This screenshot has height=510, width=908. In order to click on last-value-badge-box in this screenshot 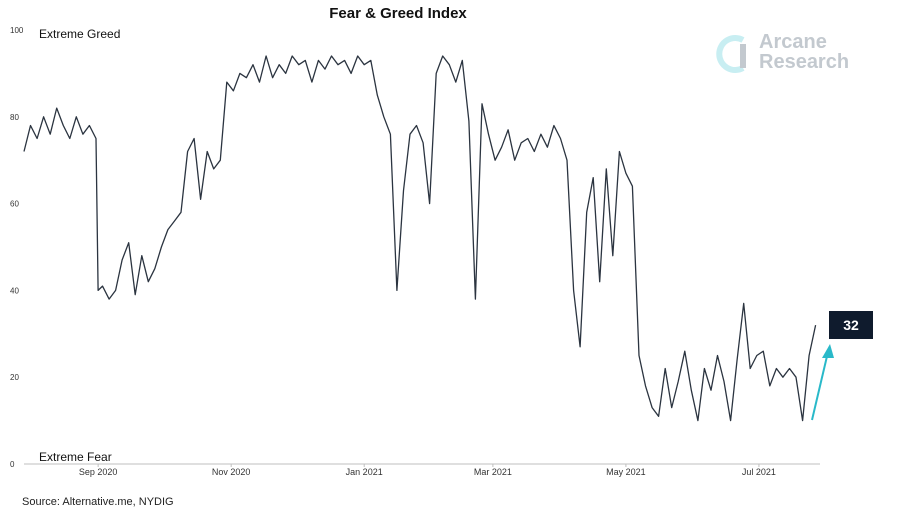, I will do `click(851, 325)`.